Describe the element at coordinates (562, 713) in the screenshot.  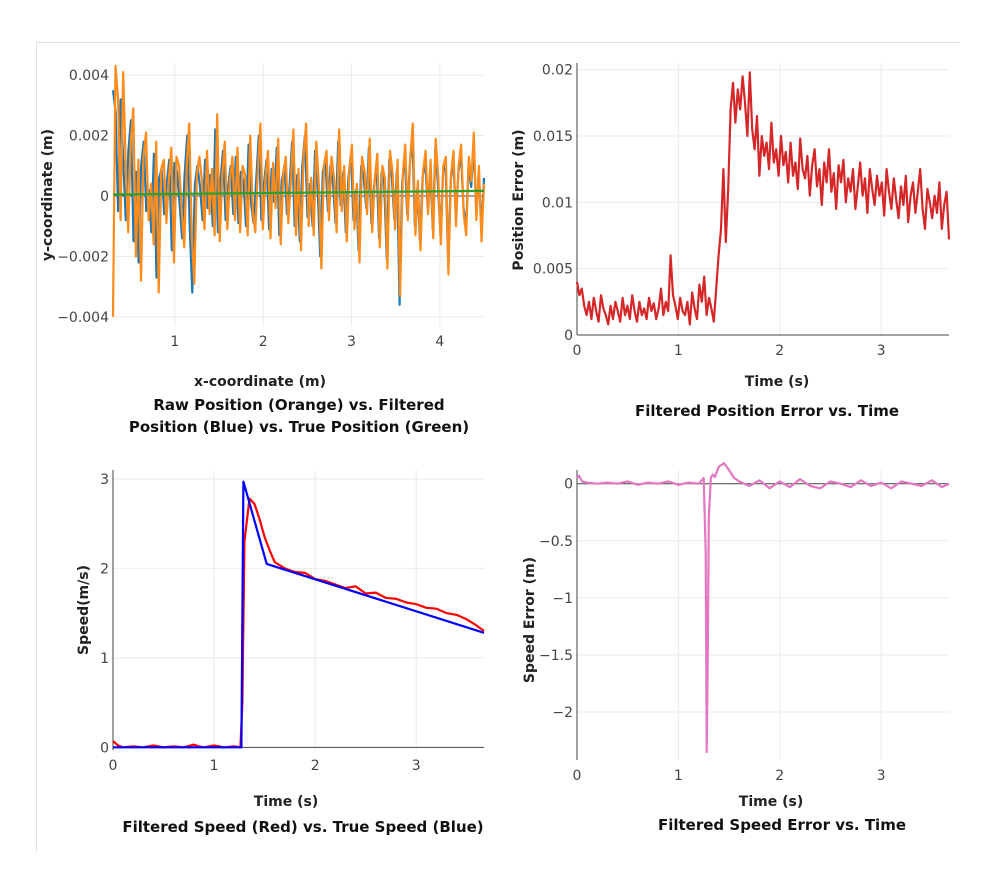
I see `y-tick-label-4: −2` at that location.